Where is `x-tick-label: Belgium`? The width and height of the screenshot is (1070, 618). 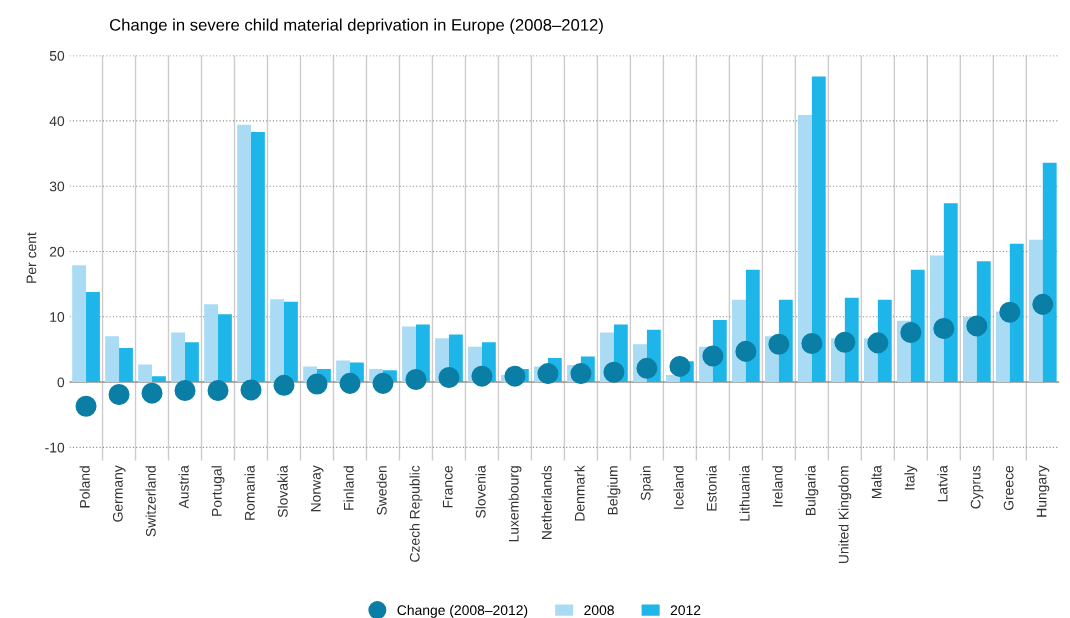
x-tick-label: Belgium is located at coordinates (614, 490).